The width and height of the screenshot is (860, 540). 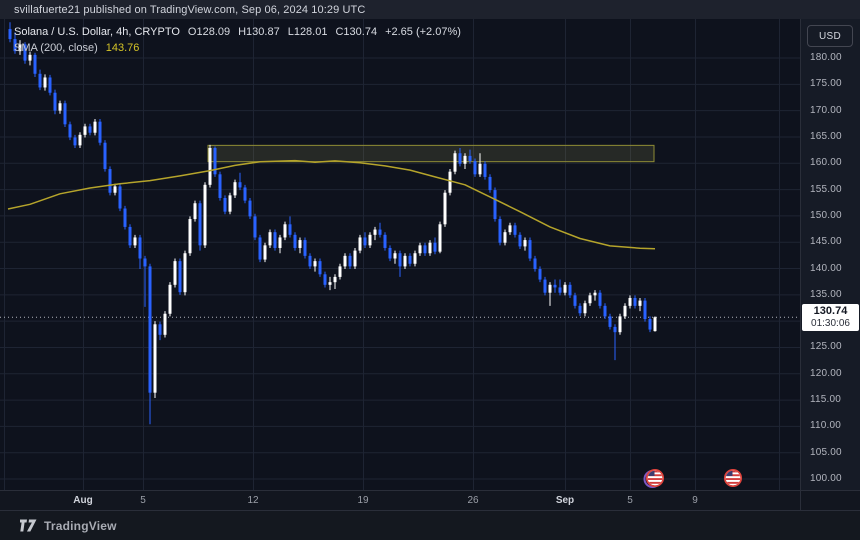 I want to click on tradingview-logo-icon, so click(x=28, y=525).